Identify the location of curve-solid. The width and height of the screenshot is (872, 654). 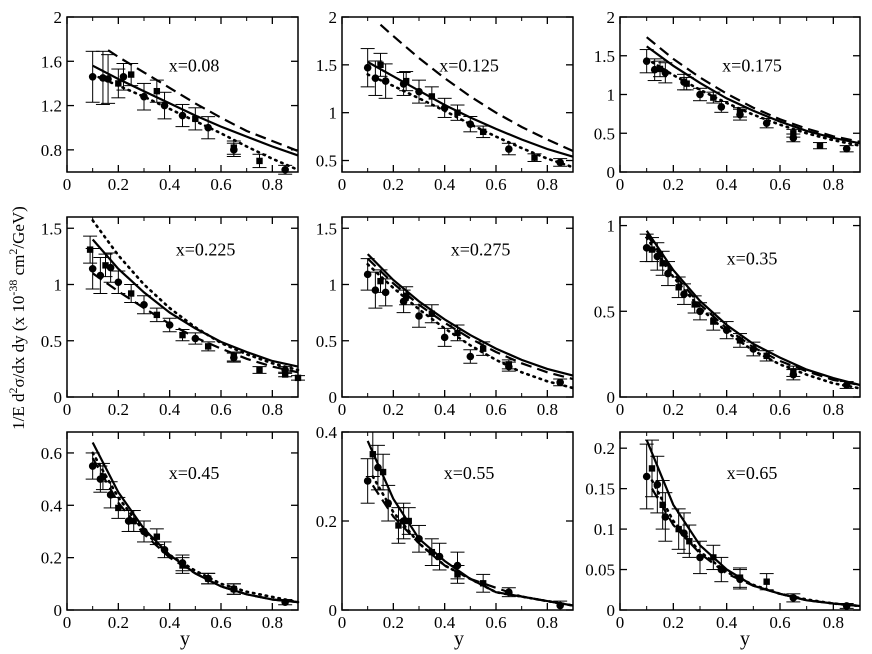
(470, 109).